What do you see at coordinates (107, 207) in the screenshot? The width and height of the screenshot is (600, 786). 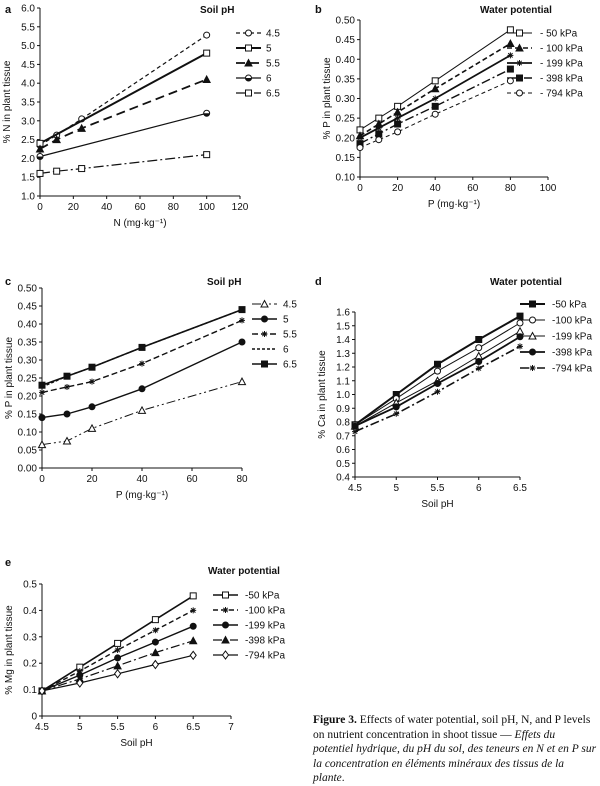 I see `panel-a-x-tick-label: 40` at bounding box center [107, 207].